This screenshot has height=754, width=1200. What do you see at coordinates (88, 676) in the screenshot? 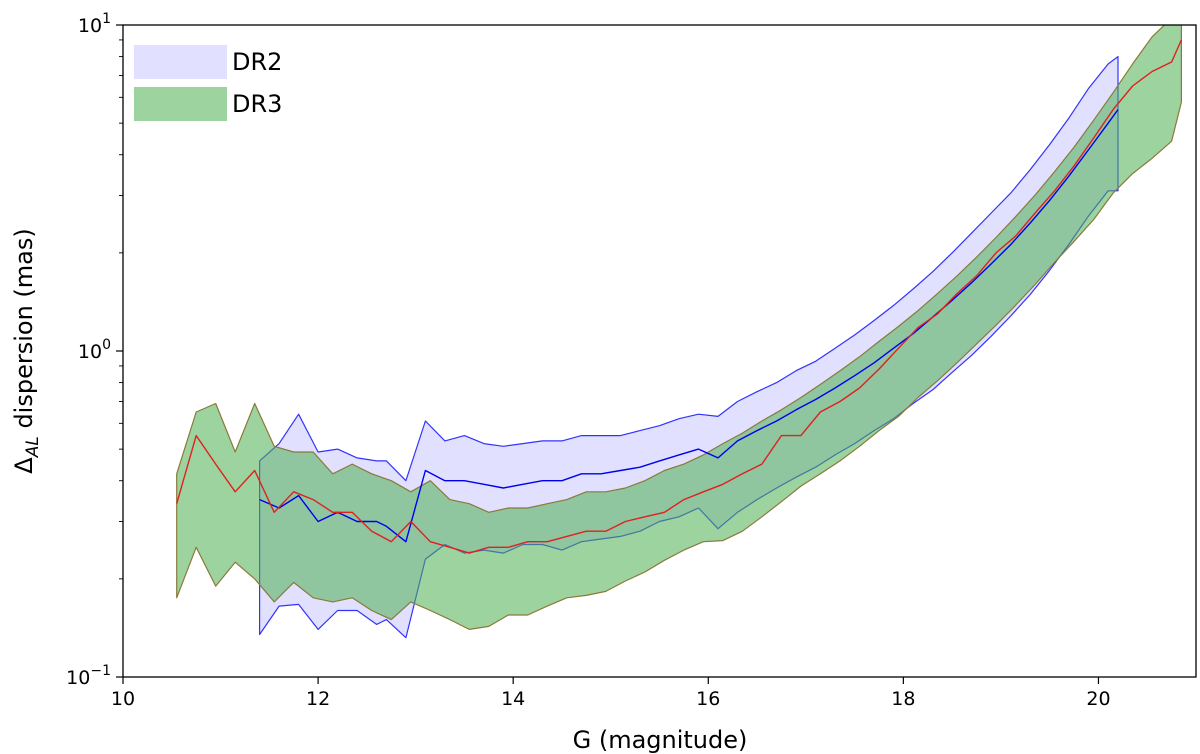
I see `y-tick-label: 10⁻¹` at bounding box center [88, 676].